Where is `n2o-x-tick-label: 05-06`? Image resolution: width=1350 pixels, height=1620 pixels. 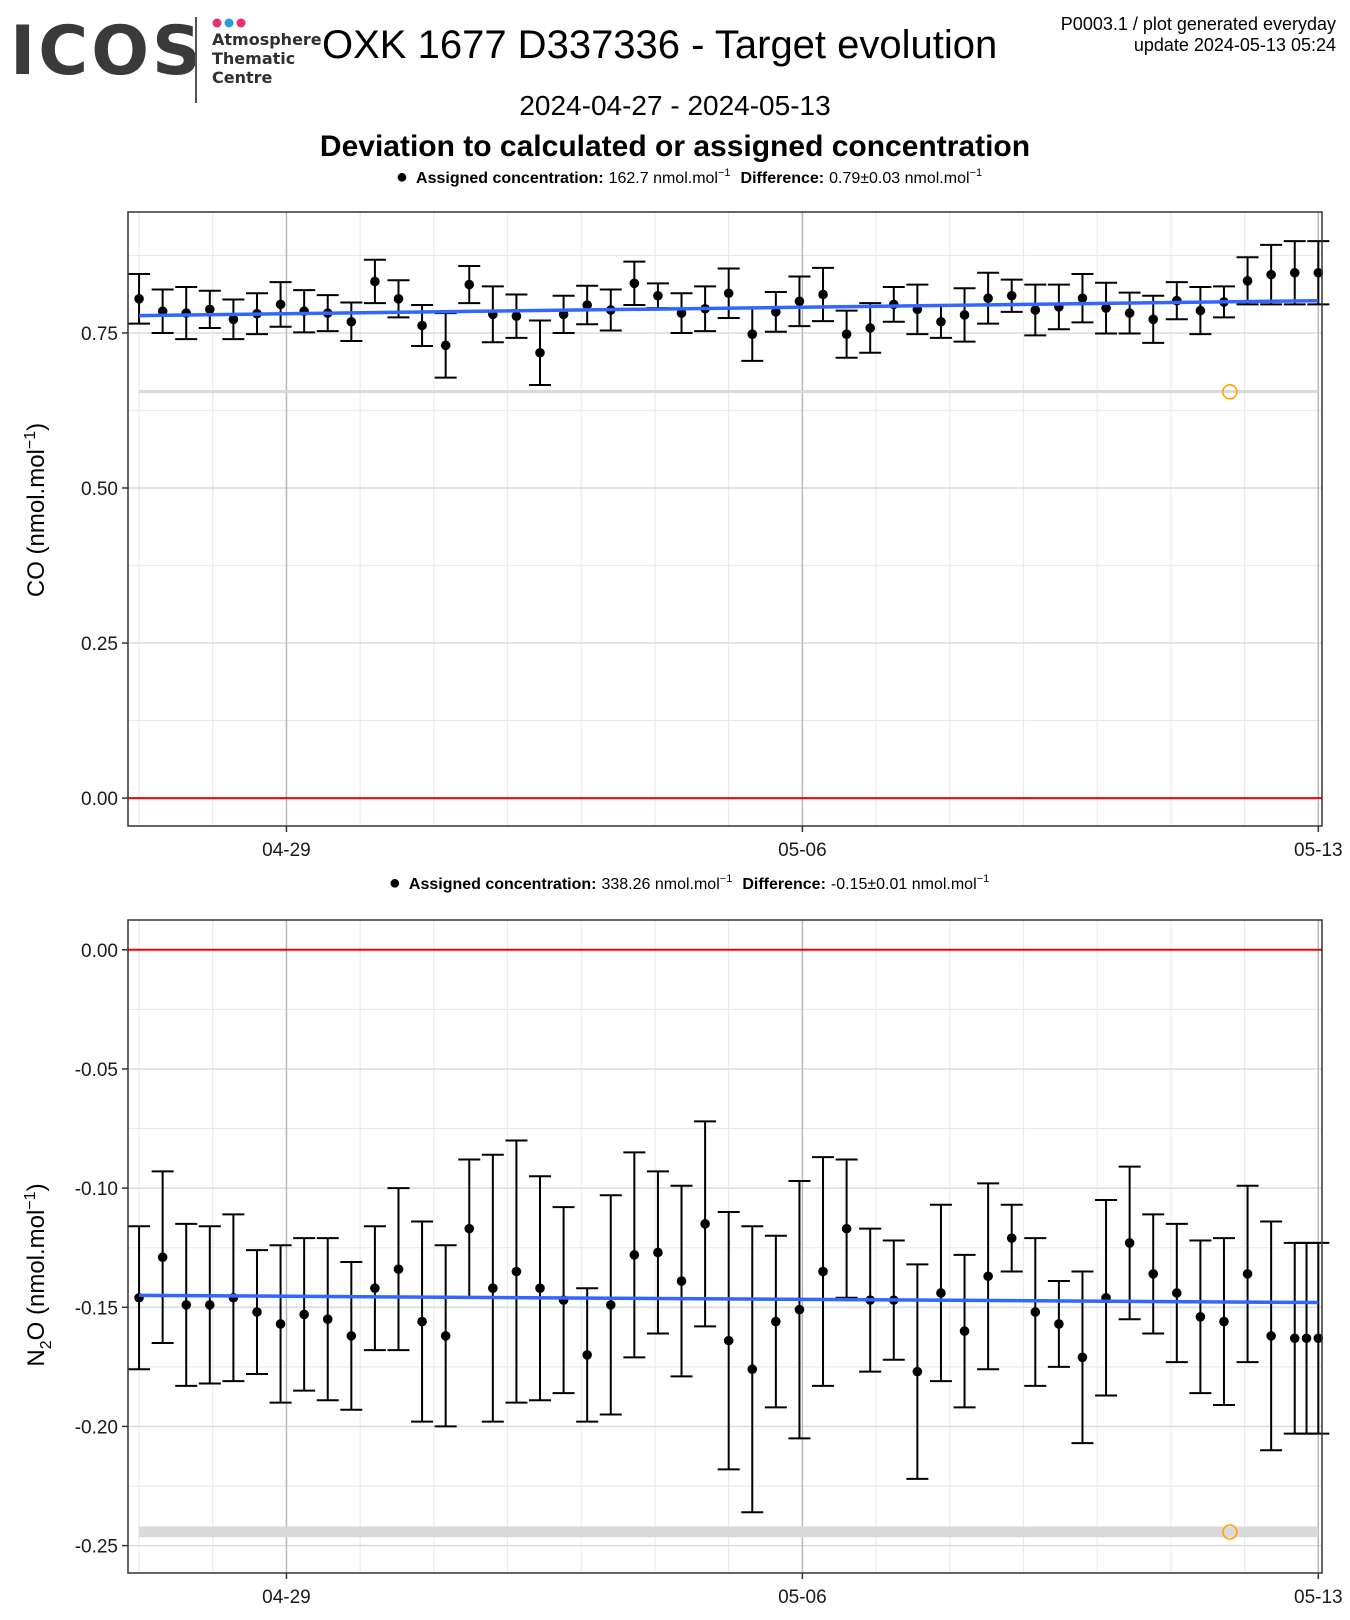 n2o-x-tick-label: 05-06 is located at coordinates (802, 1597).